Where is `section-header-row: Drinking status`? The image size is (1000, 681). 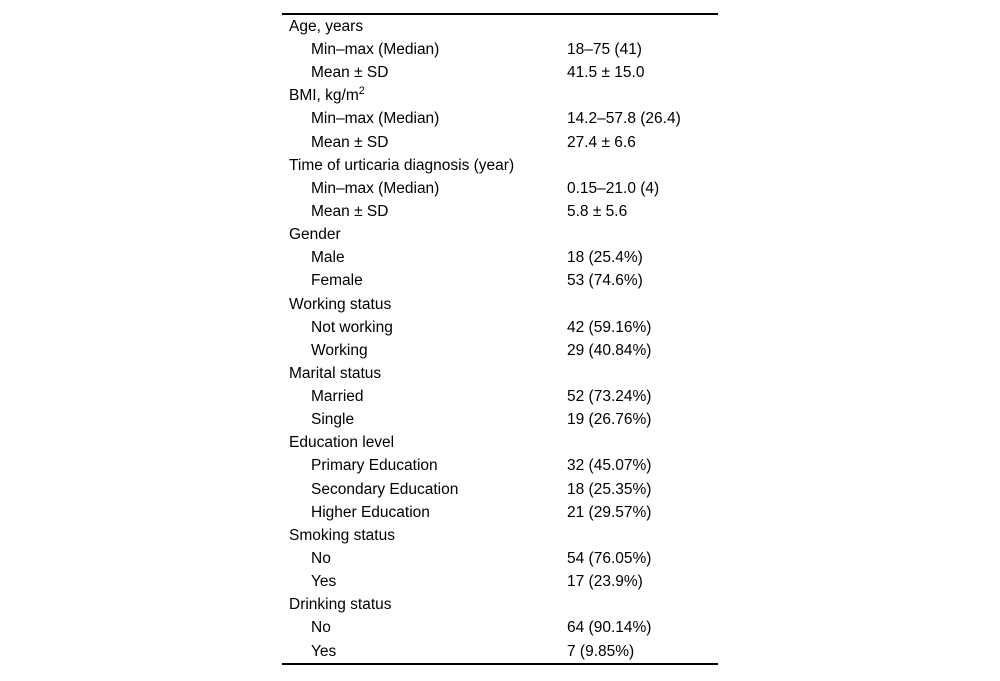 section-header-row: Drinking status is located at coordinates (500, 605).